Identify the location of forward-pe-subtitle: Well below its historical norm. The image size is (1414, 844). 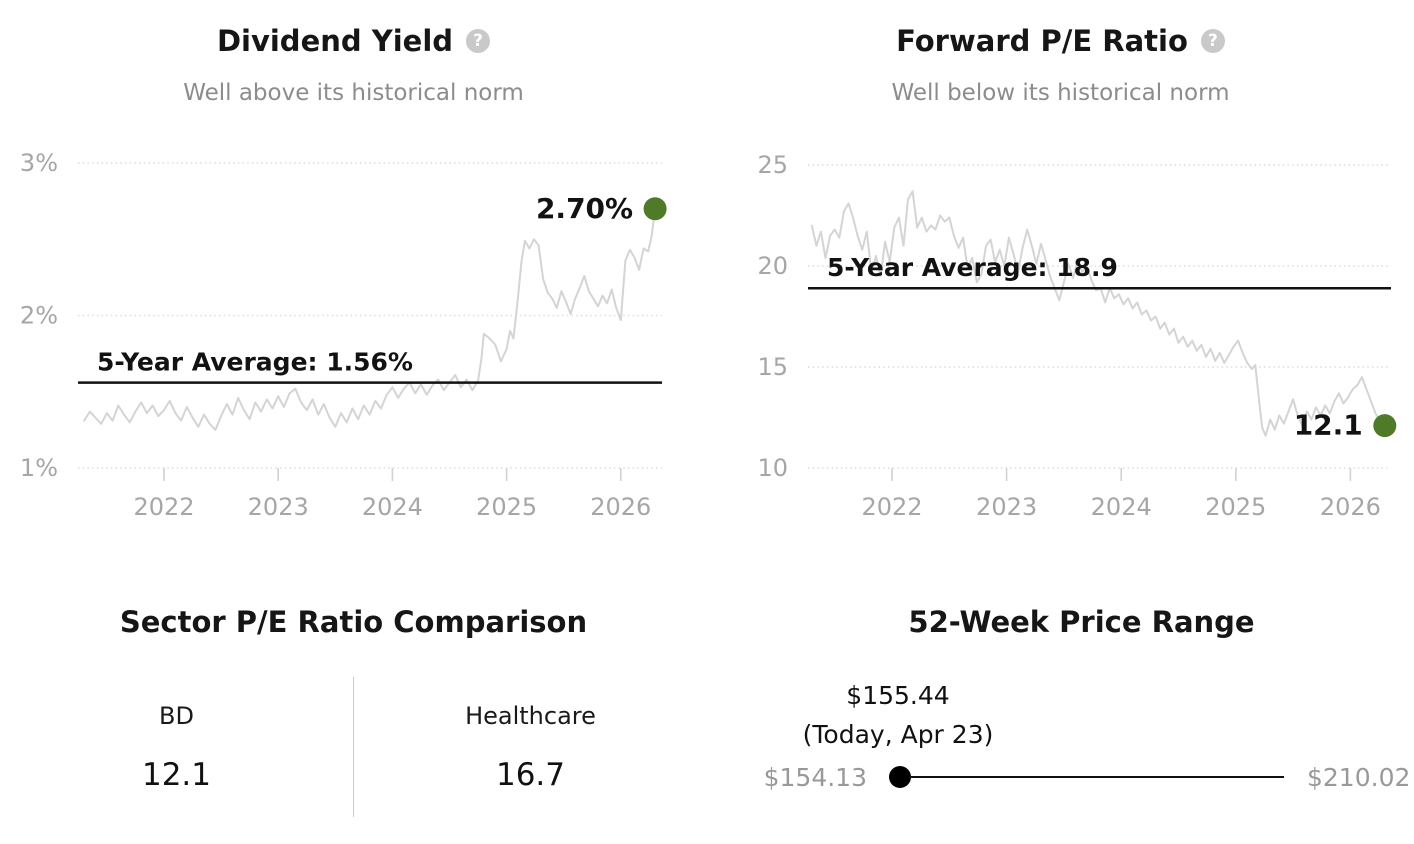
(1060, 93).